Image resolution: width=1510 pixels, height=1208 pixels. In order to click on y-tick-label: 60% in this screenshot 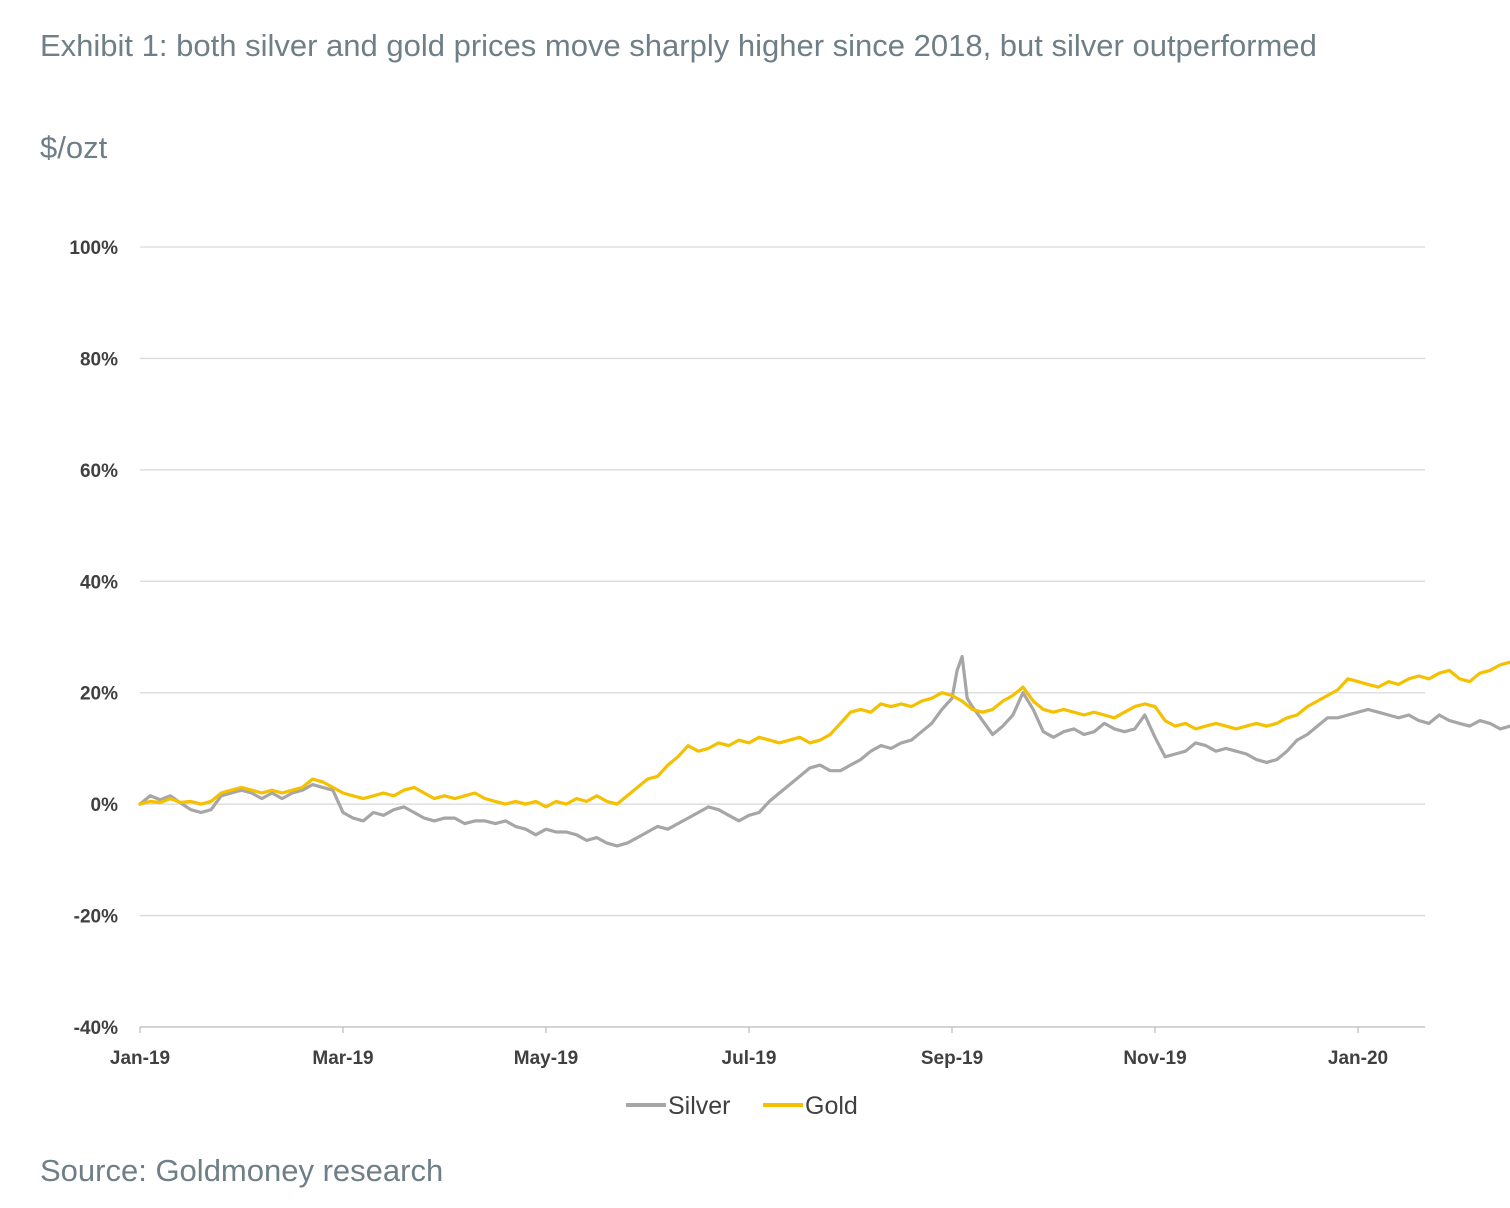, I will do `click(99, 471)`.